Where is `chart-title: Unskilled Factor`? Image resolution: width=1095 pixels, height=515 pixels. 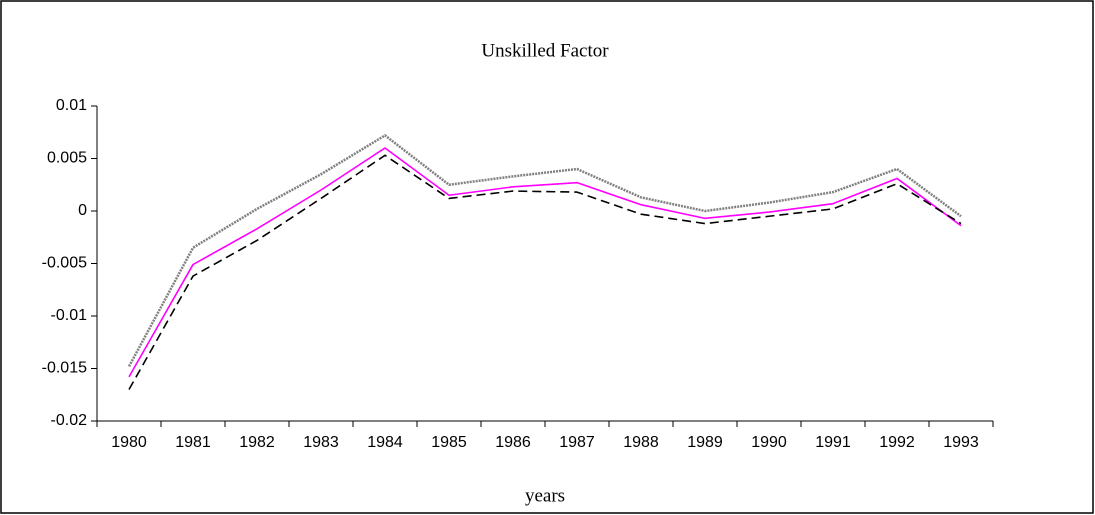 chart-title: Unskilled Factor is located at coordinates (545, 50).